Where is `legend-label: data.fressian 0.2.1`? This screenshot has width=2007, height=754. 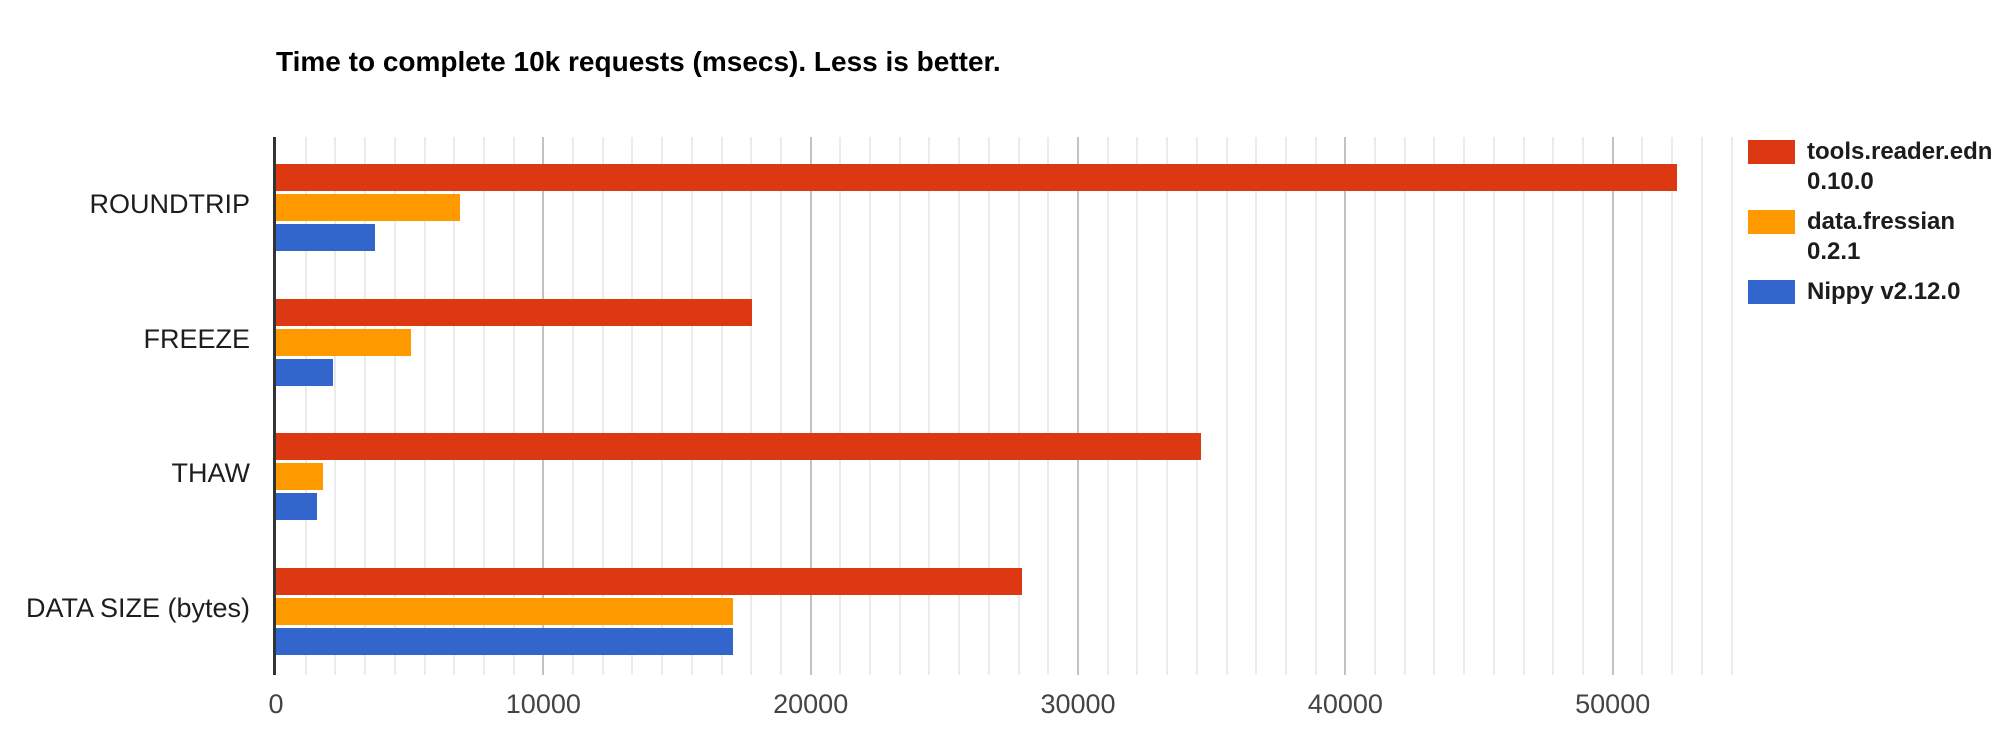
legend-label: data.fressian 0.2.1 is located at coordinates (1881, 236).